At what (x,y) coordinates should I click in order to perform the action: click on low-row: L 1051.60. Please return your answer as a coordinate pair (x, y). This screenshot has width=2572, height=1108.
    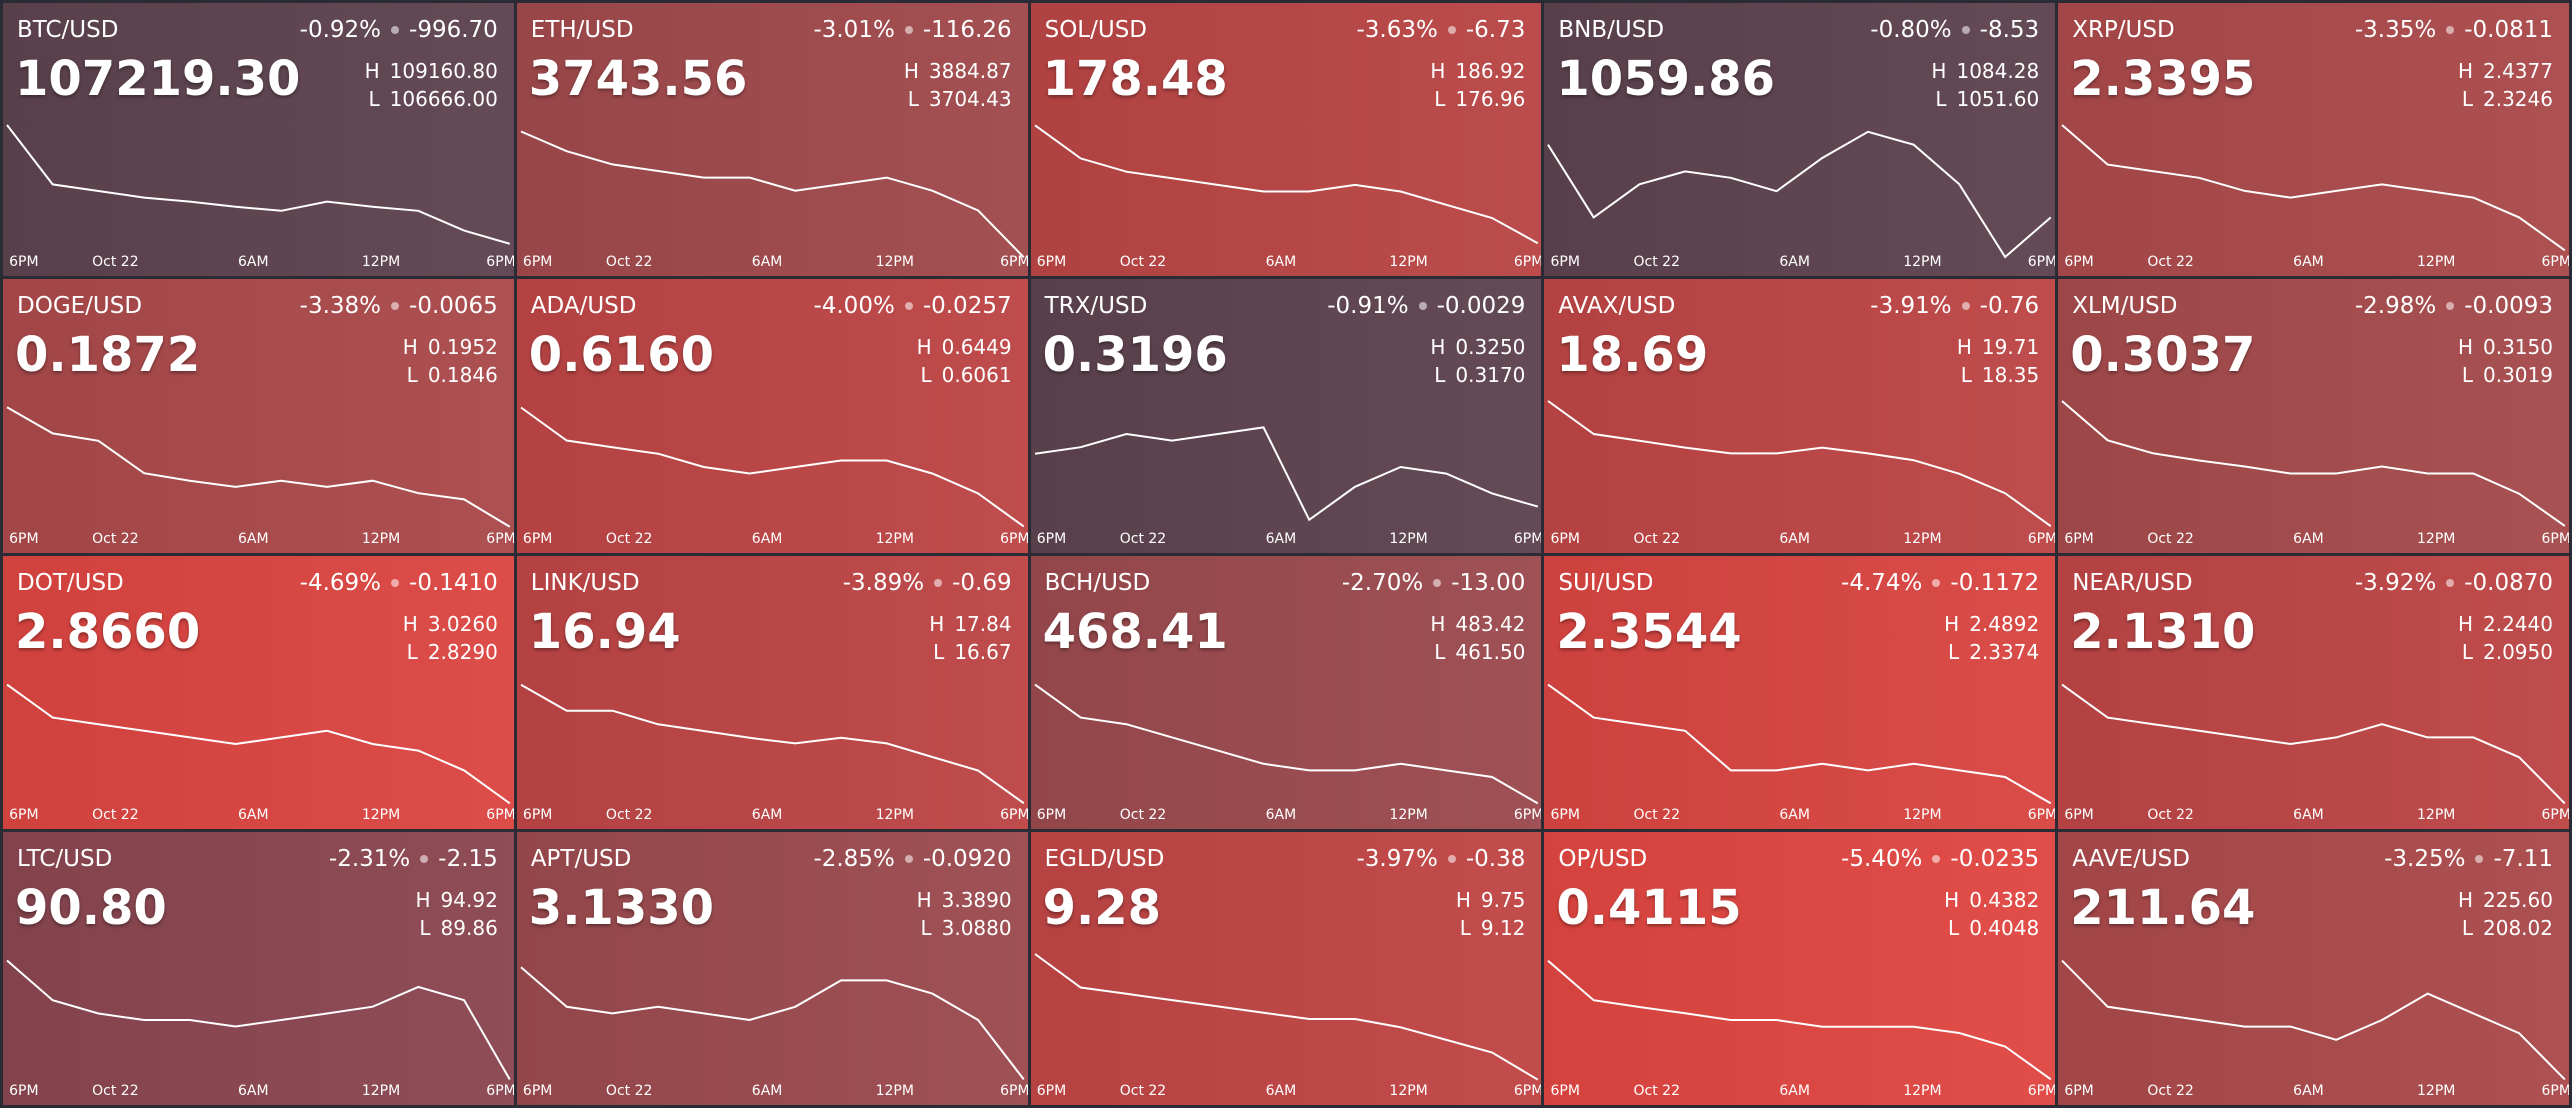
    Looking at the image, I should click on (1987, 99).